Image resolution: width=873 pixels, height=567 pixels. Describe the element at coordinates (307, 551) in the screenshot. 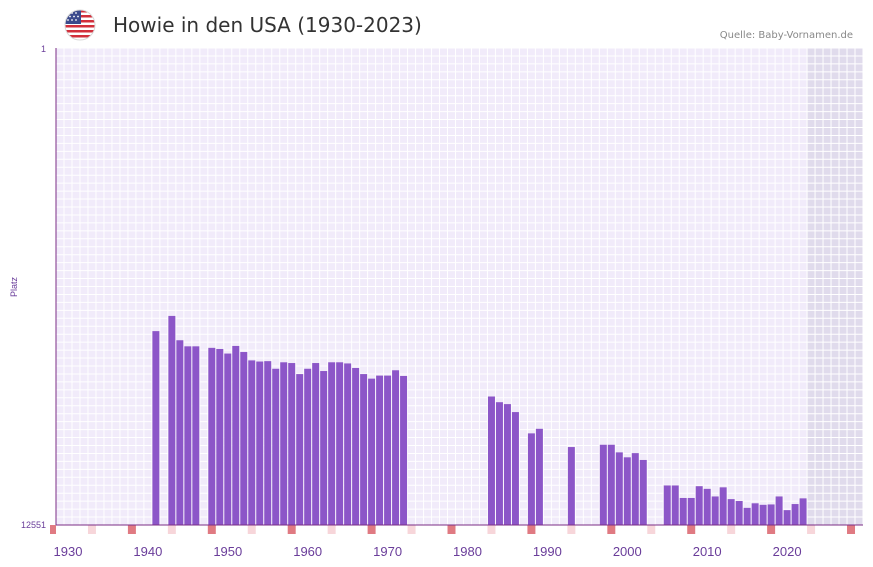

I see `x-tick-label: 1960` at that location.